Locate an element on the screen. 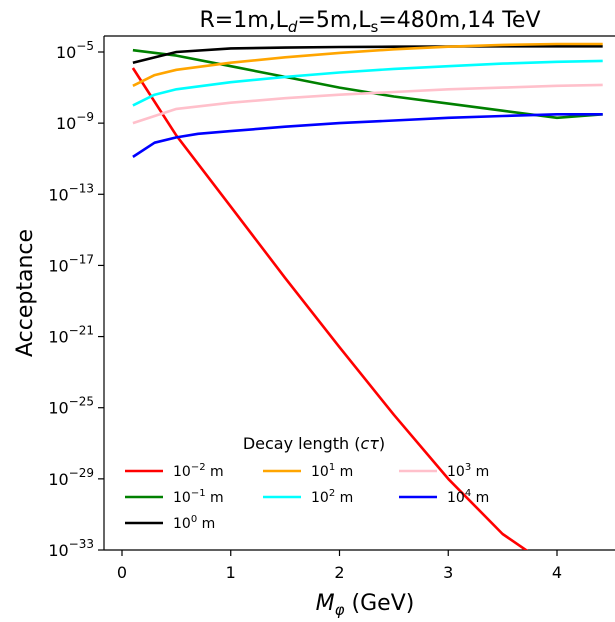 The width and height of the screenshot is (615, 622). legend-title-c: ) is located at coordinates (382, 443).